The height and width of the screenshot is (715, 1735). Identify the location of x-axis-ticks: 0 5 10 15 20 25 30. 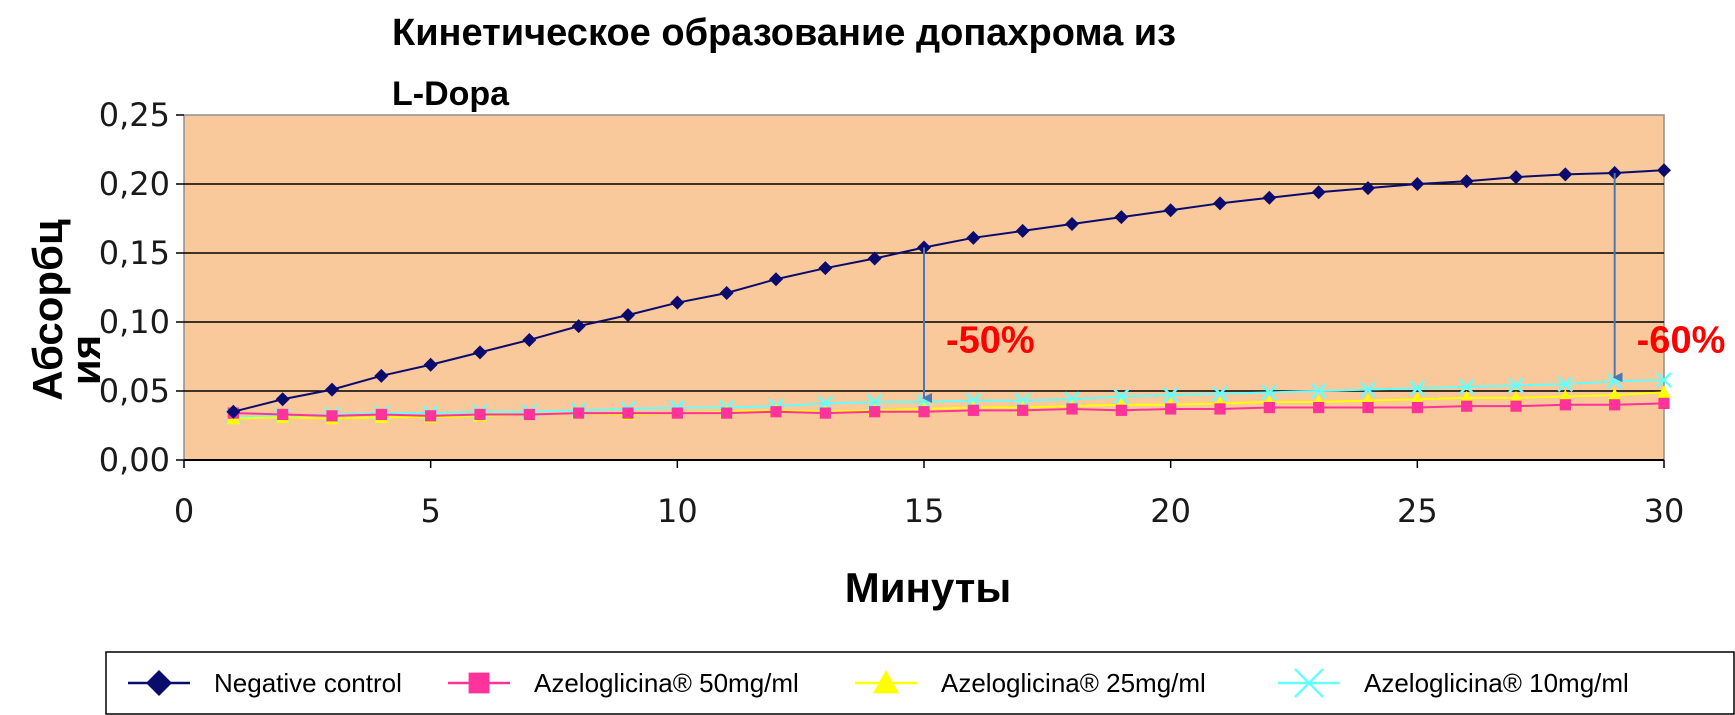
(929, 494).